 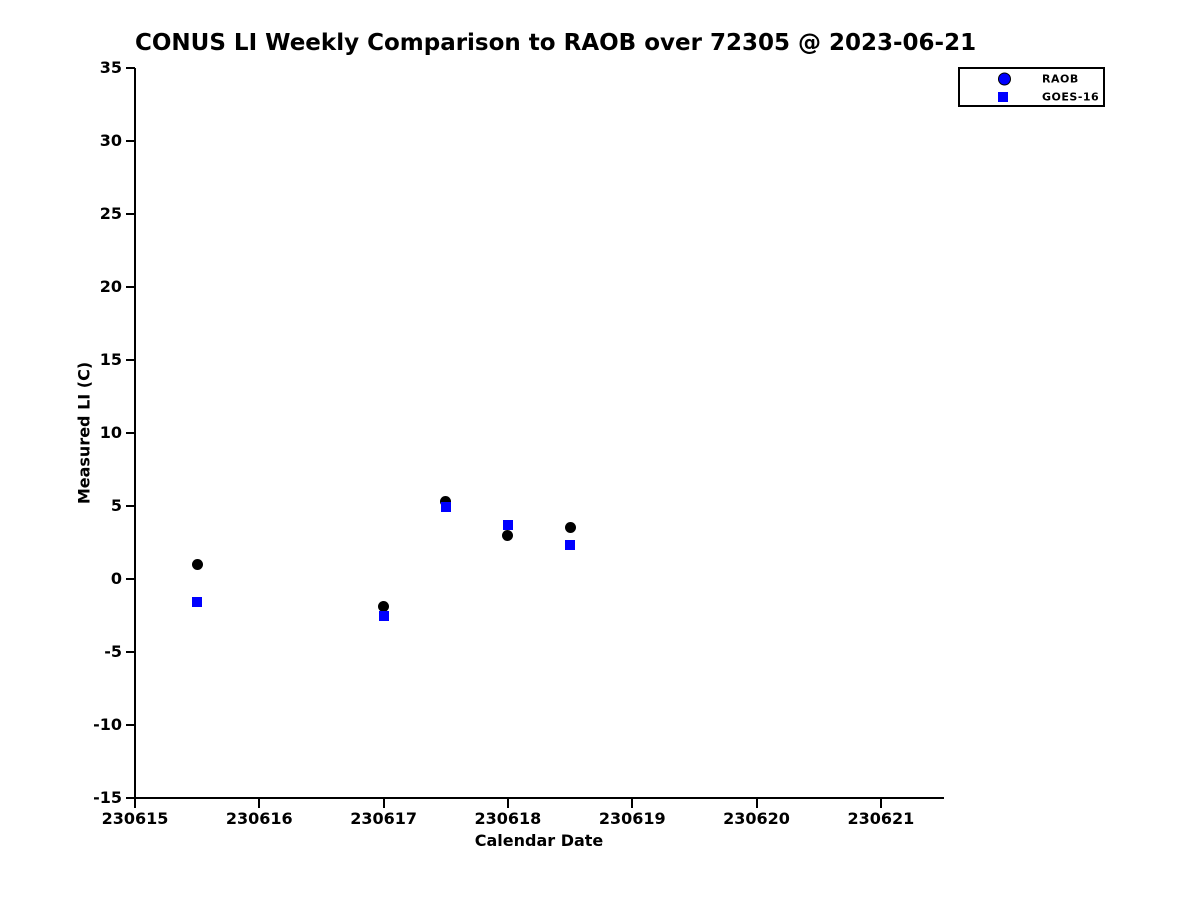 What do you see at coordinates (110, 359) in the screenshot?
I see `y-tick-label: 15` at bounding box center [110, 359].